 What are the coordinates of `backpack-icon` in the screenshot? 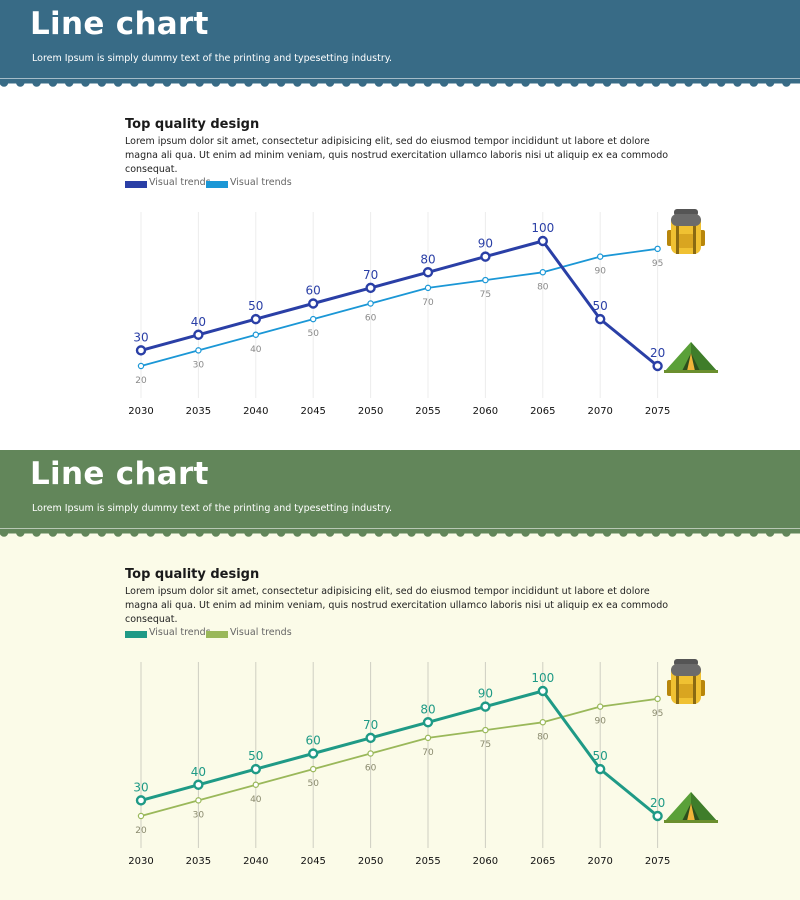 It's located at (686, 681).